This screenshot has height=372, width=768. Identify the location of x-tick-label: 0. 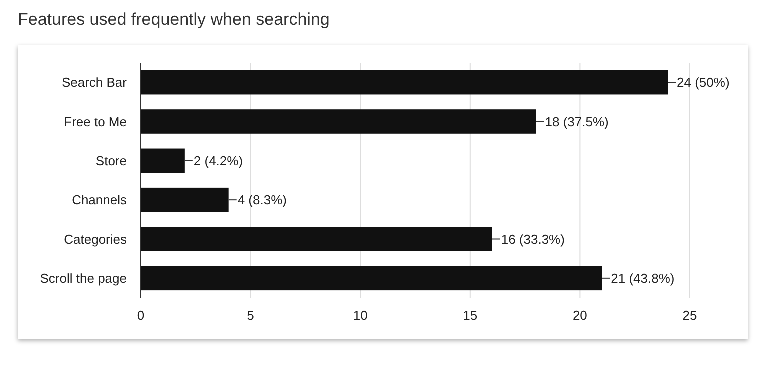
(141, 315).